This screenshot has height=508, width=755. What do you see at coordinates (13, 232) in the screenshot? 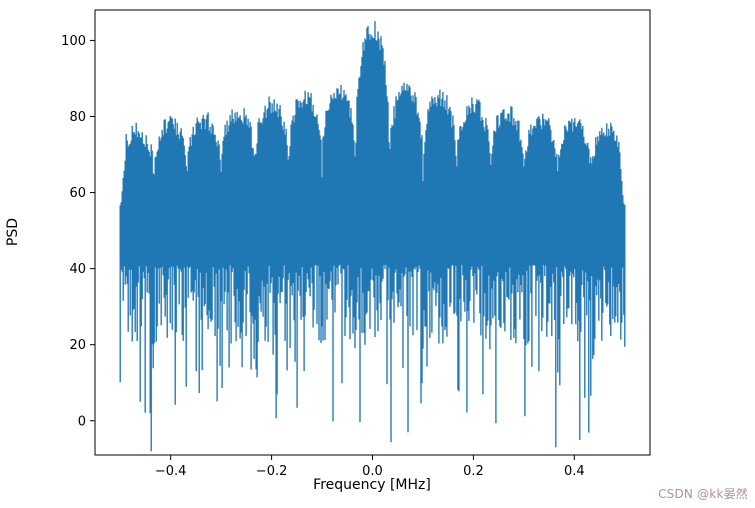
I see `y-axis-label: PSD` at bounding box center [13, 232].